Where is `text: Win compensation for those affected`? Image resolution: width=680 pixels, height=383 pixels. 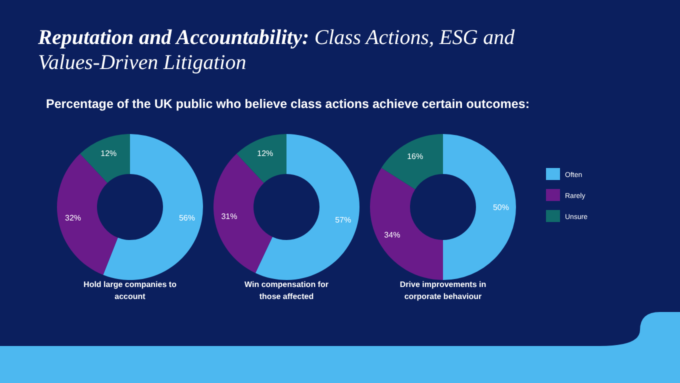 text: Win compensation for those affected is located at coordinates (286, 290).